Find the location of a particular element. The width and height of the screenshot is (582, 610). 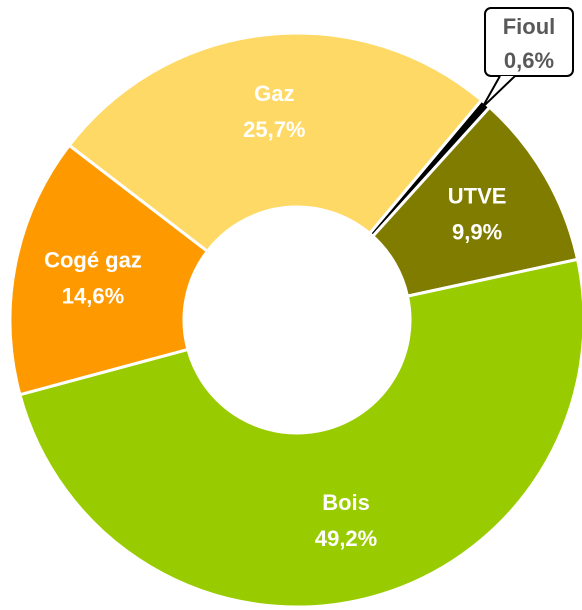

callout-pointer is located at coordinates (498, 92).